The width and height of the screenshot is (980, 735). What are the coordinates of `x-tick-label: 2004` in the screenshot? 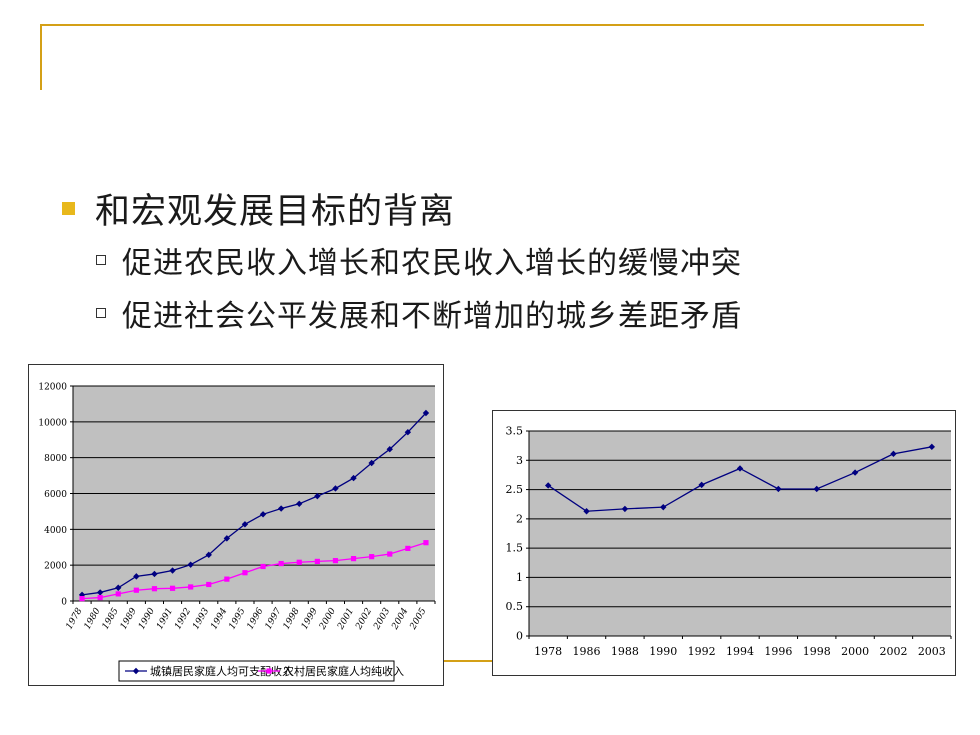 It's located at (400, 619).